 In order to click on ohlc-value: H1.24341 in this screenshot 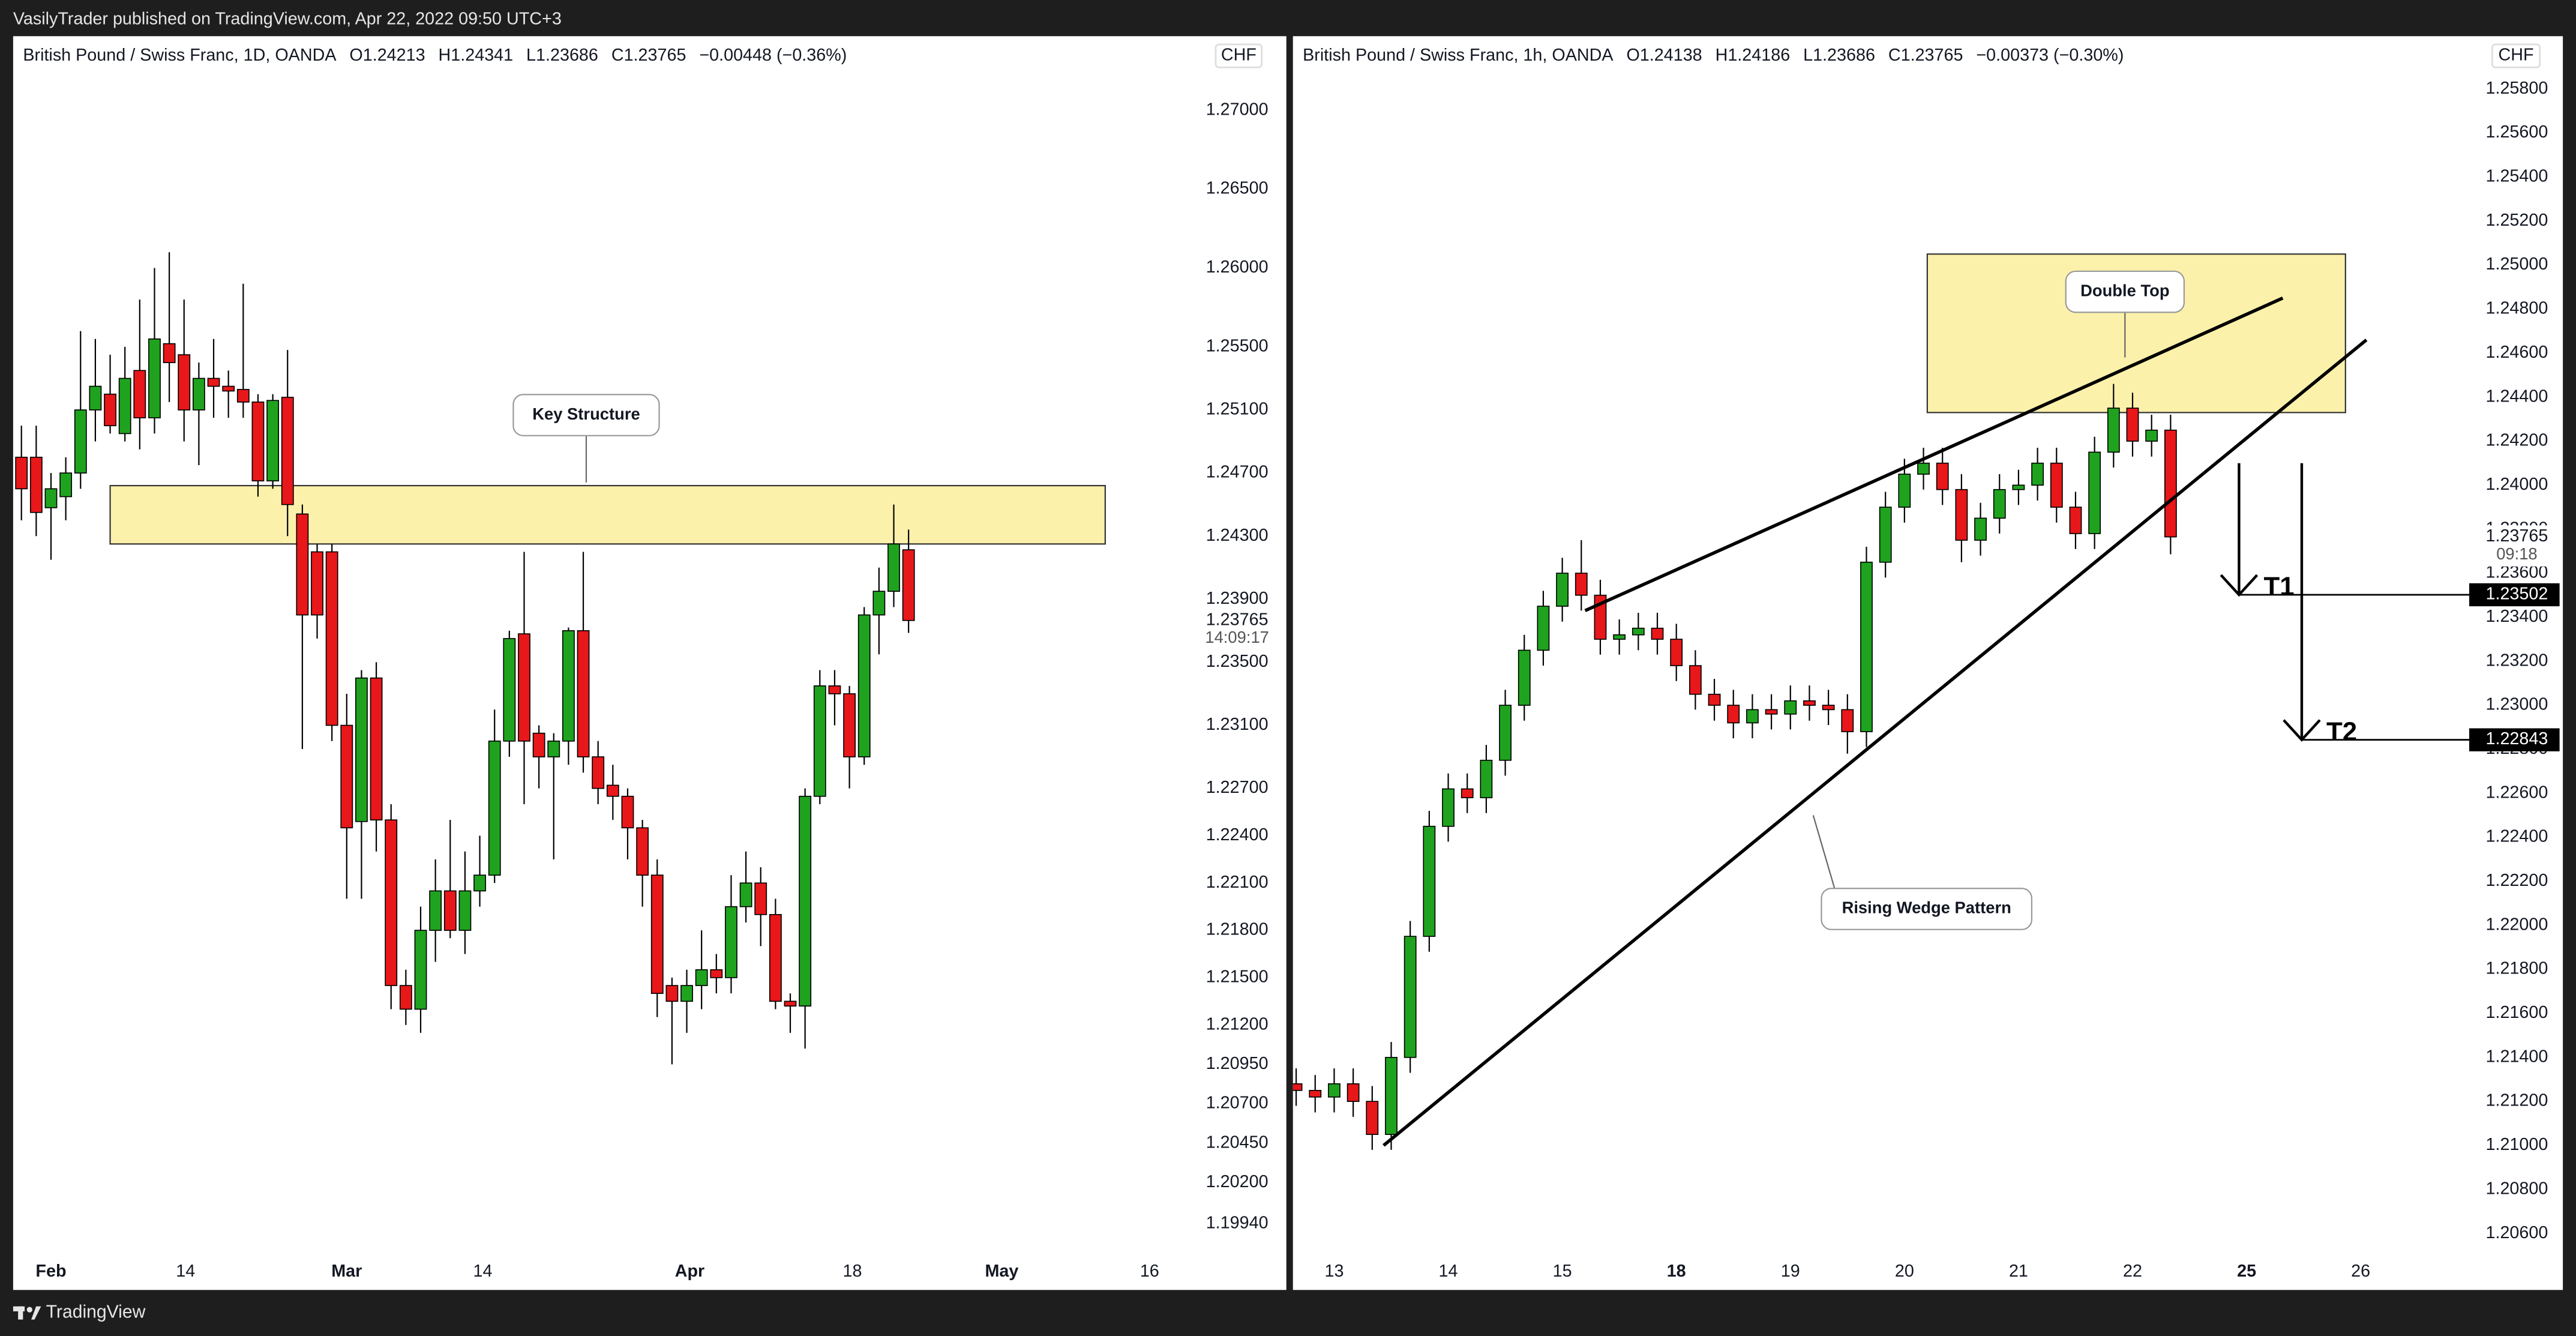, I will do `click(476, 56)`.